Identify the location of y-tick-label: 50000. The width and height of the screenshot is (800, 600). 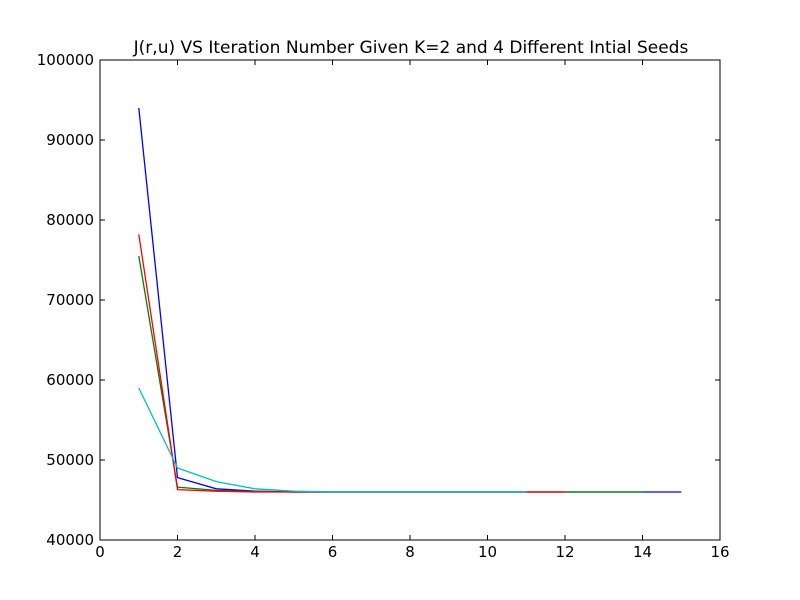
(70, 460).